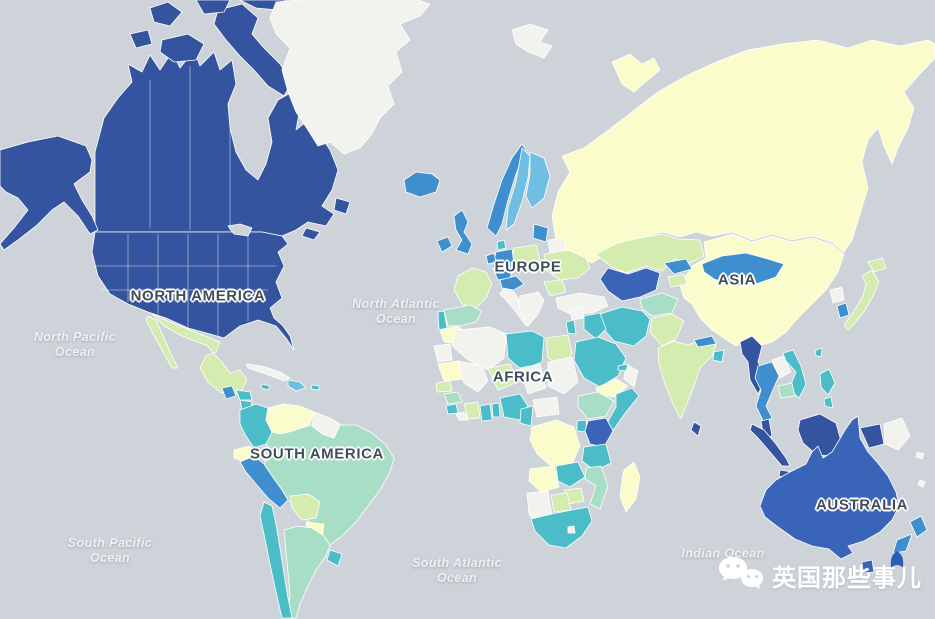 The height and width of the screenshot is (619, 935). Describe the element at coordinates (463, 315) in the screenshot. I see `country-spain` at that location.